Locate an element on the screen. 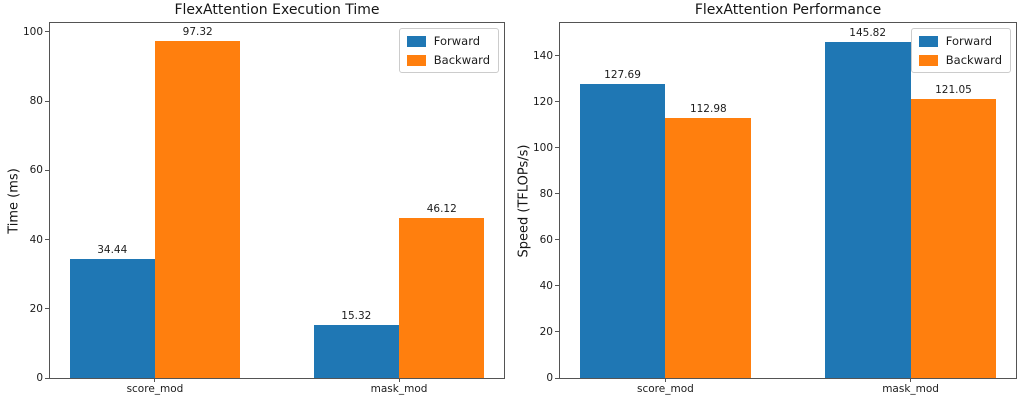 The width and height of the screenshot is (1024, 405). chart-title: FlexAttention Execution Time is located at coordinates (277, 10).